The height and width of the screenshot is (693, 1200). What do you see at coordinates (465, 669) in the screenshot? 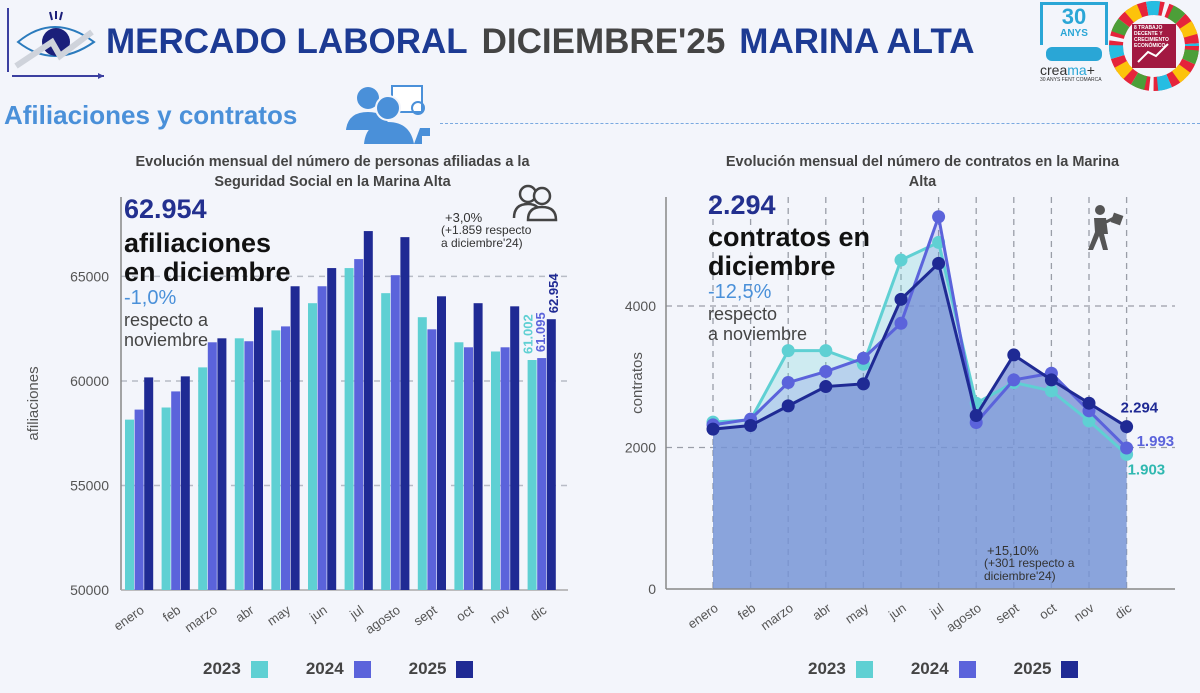
I see `legend-swatch-2025` at bounding box center [465, 669].